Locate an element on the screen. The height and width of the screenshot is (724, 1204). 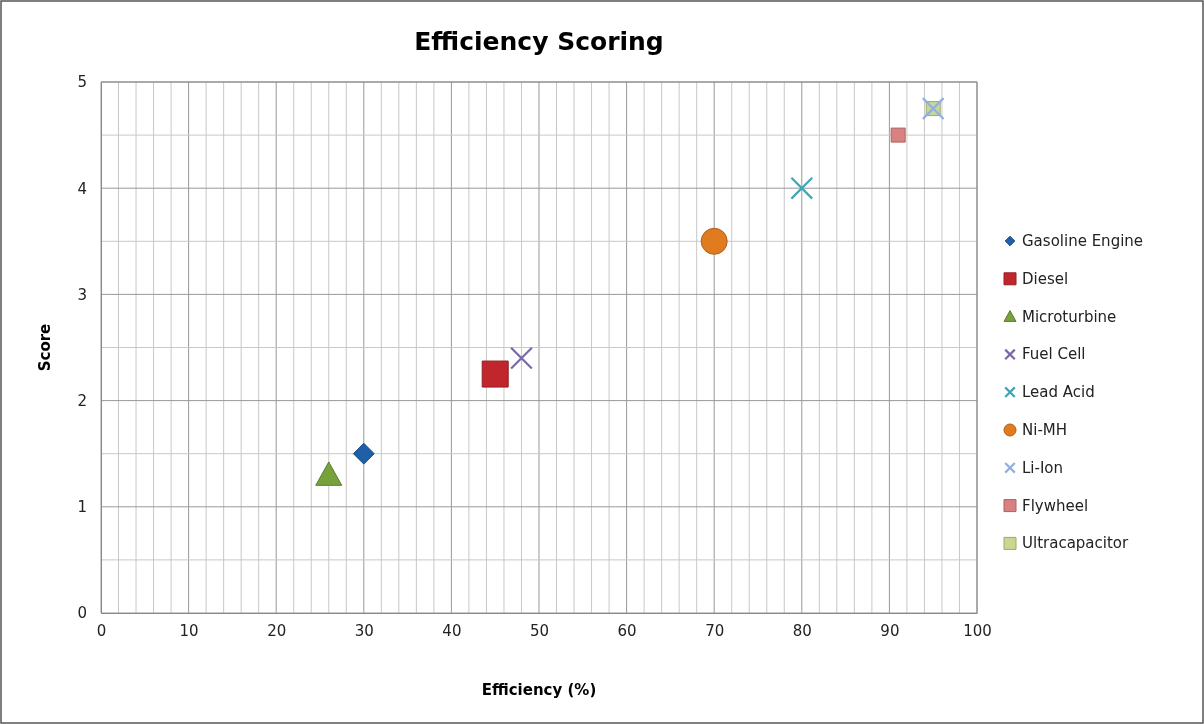
x-axis-title: Efficiency (%) is located at coordinates (539, 690).